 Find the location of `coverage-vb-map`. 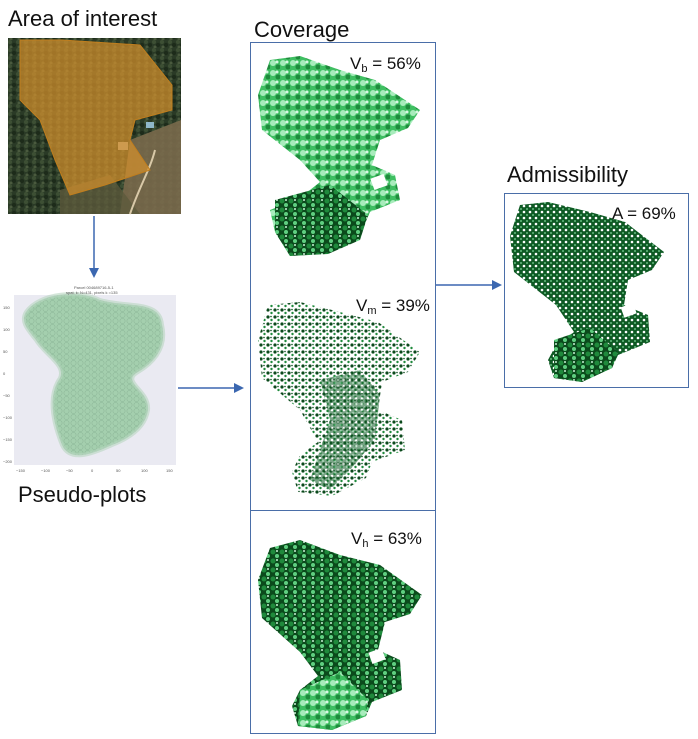

coverage-vb-map is located at coordinates (339, 156).